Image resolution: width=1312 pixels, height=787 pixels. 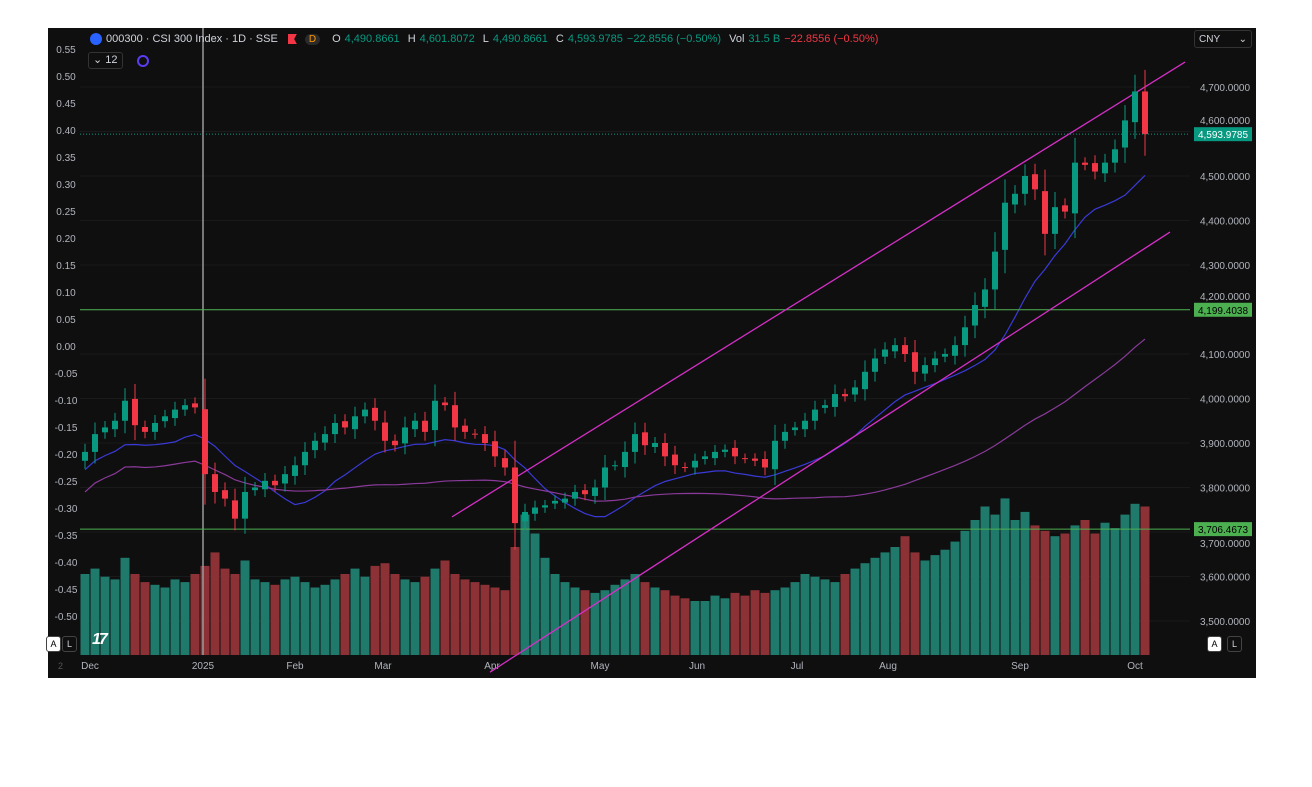 I want to click on timeframe-badge: D, so click(x=312, y=39).